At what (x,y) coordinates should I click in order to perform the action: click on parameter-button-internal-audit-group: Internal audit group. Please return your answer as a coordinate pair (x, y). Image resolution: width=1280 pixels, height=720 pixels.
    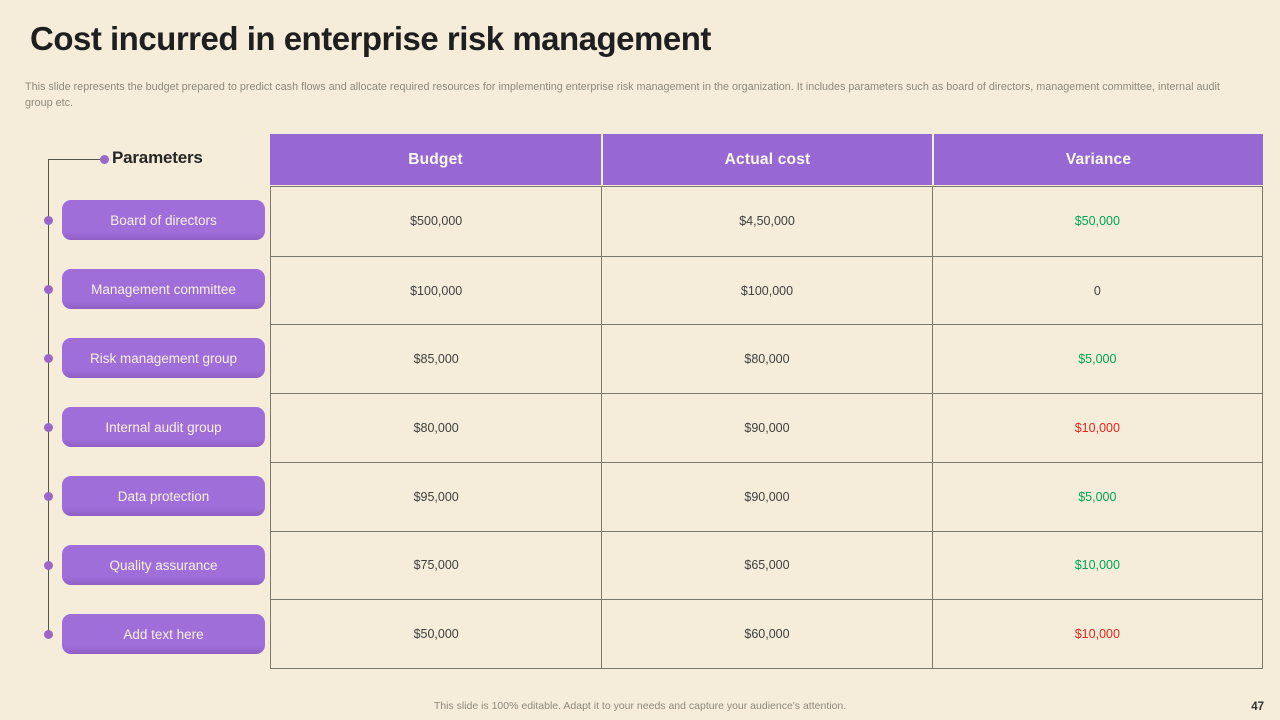
    Looking at the image, I should click on (163, 427).